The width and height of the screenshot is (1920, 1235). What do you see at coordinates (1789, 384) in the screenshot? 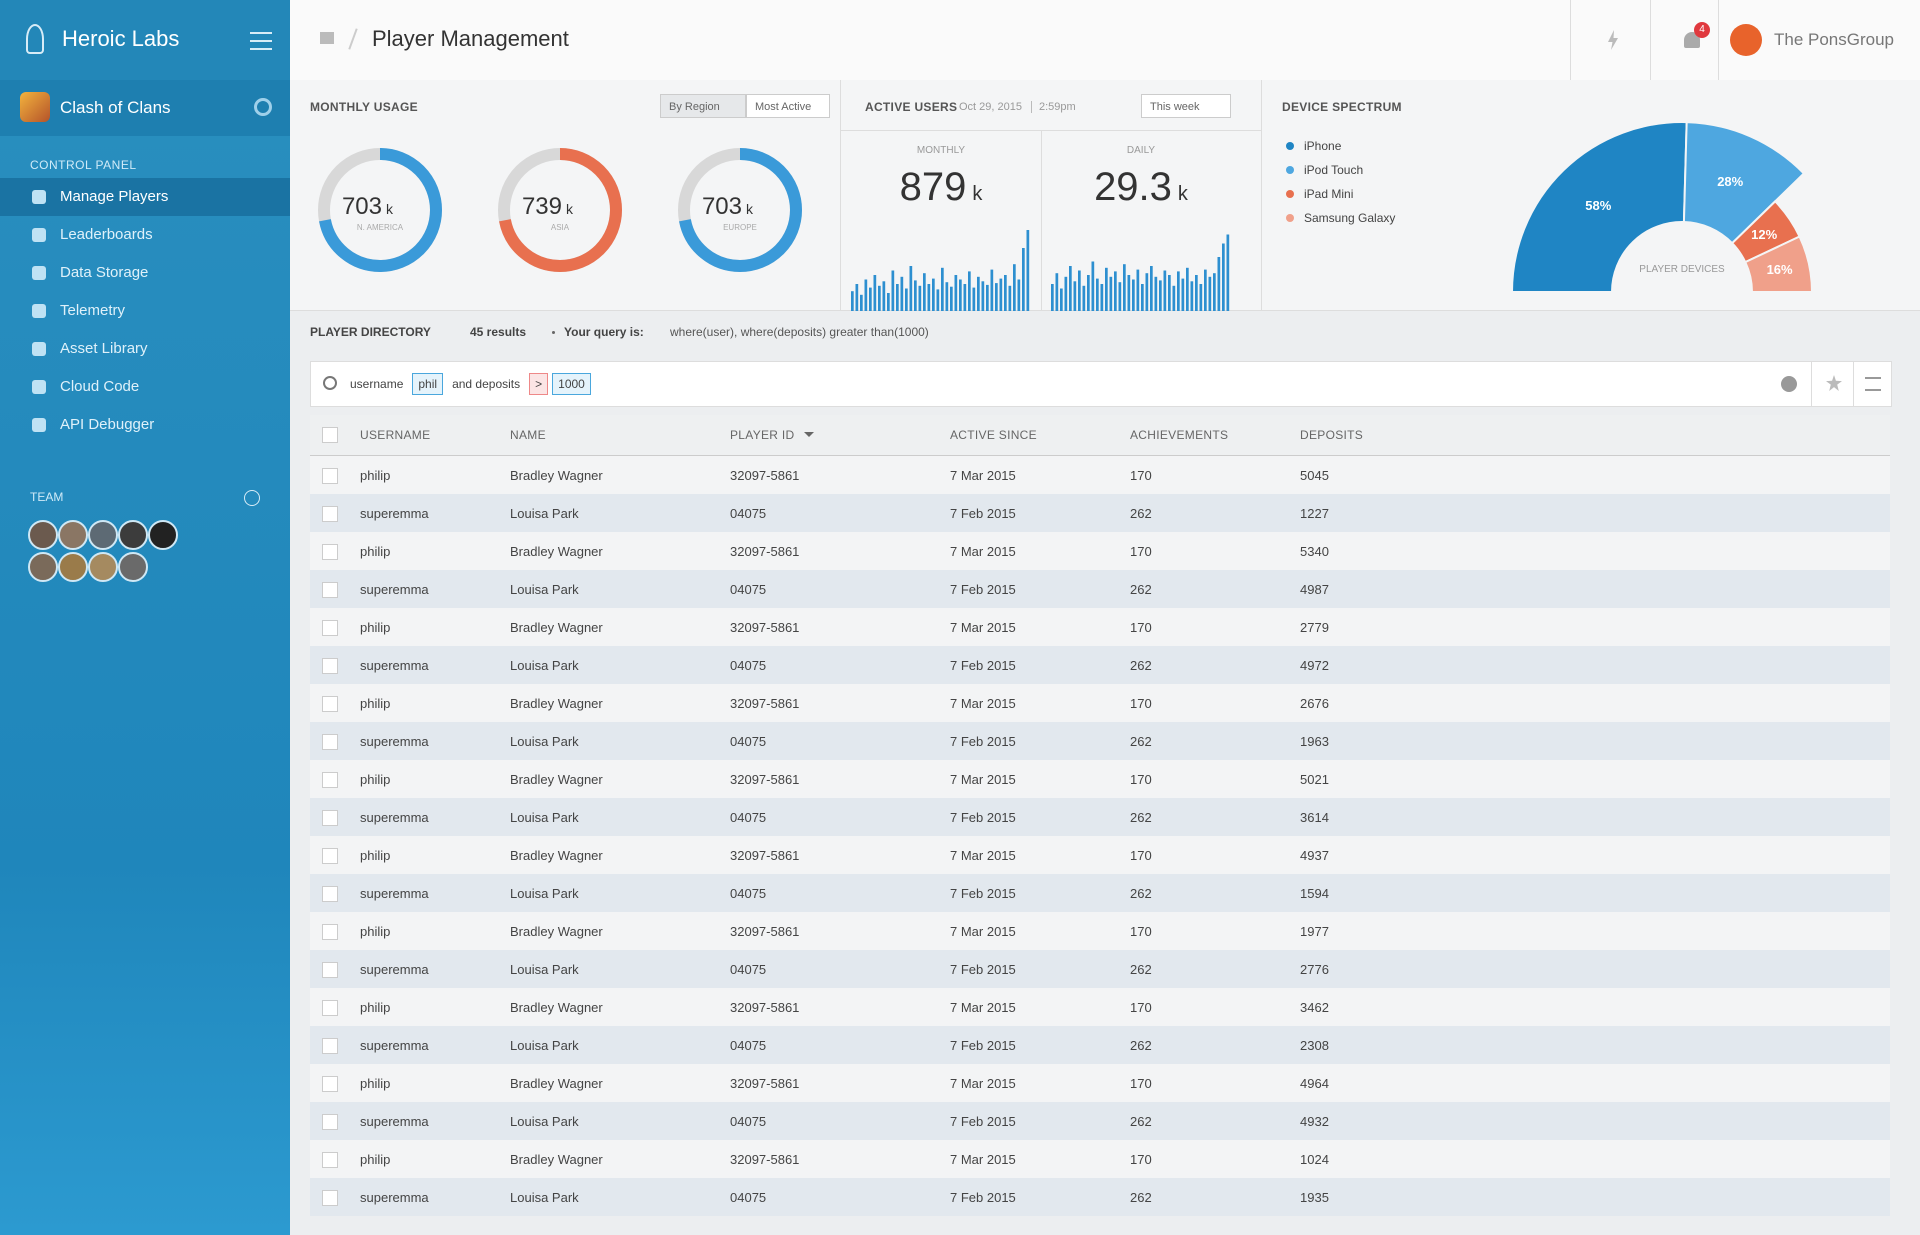
I see `clear-button` at bounding box center [1789, 384].